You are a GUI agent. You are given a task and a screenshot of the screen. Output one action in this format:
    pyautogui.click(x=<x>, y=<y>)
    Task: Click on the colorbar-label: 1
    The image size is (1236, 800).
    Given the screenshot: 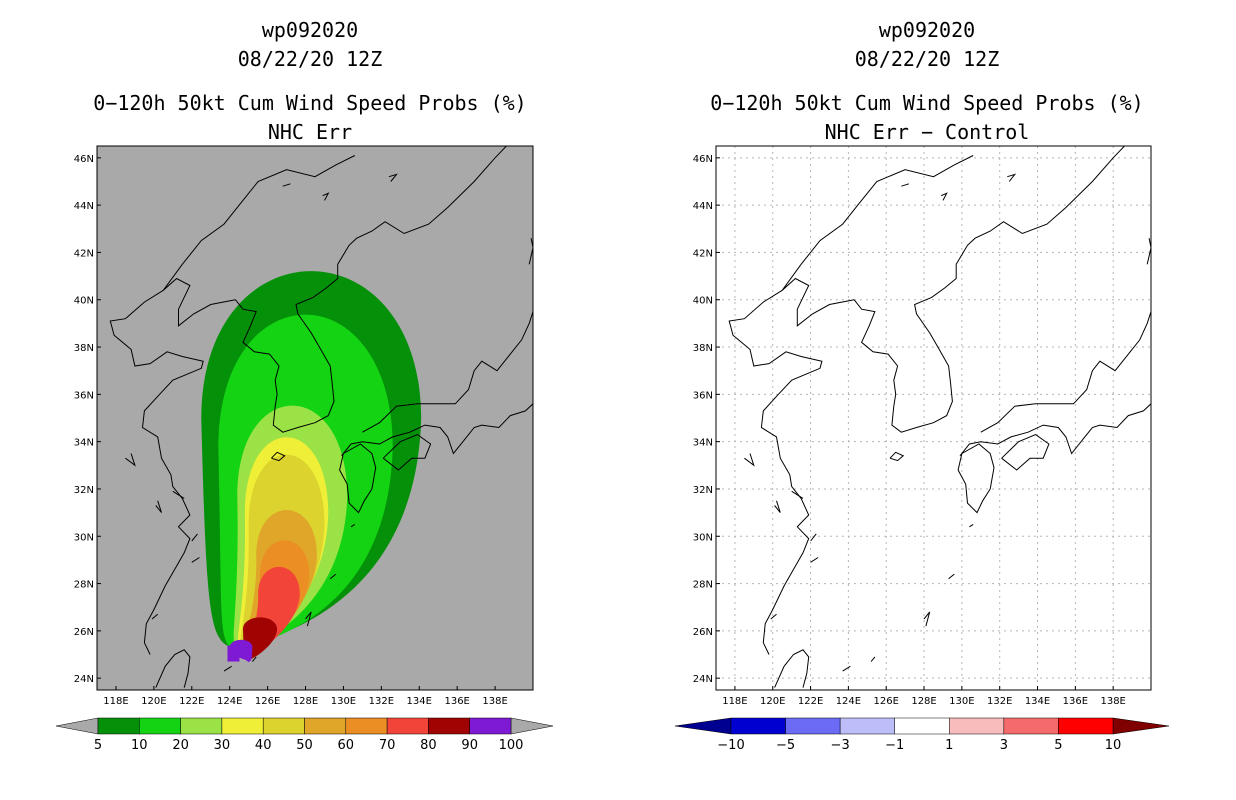 What is the action you would take?
    pyautogui.click(x=949, y=745)
    